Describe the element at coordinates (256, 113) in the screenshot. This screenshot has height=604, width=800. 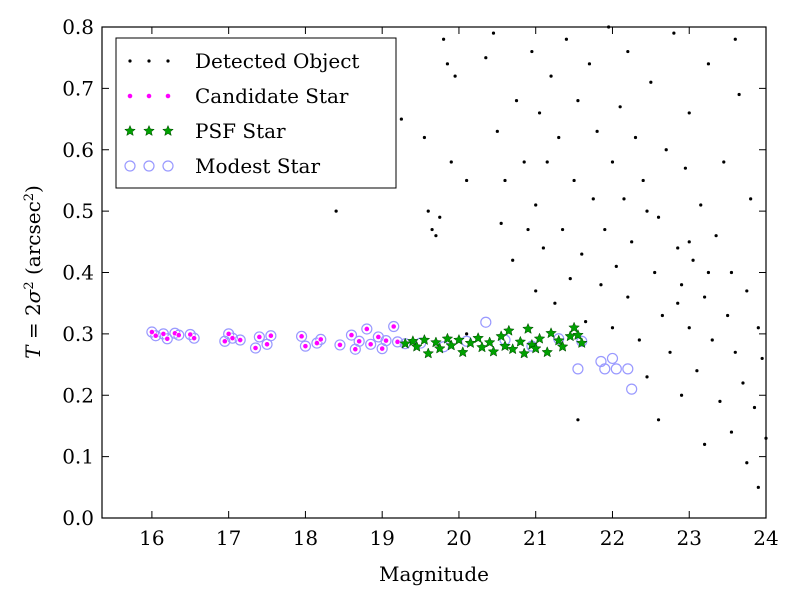
I see `legend-box` at that location.